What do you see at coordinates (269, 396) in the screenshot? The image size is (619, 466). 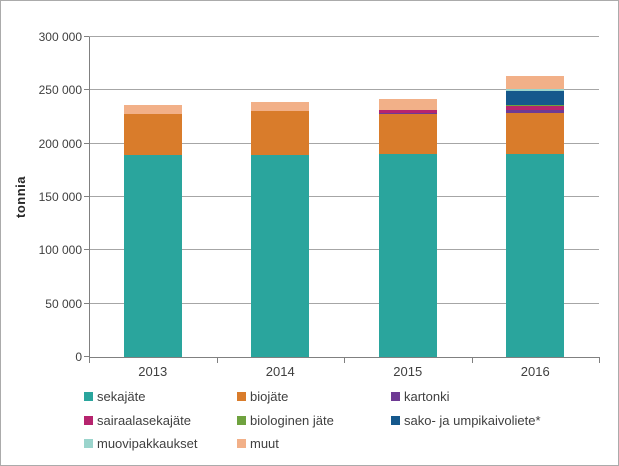 I see `legend-label: biojäte` at bounding box center [269, 396].